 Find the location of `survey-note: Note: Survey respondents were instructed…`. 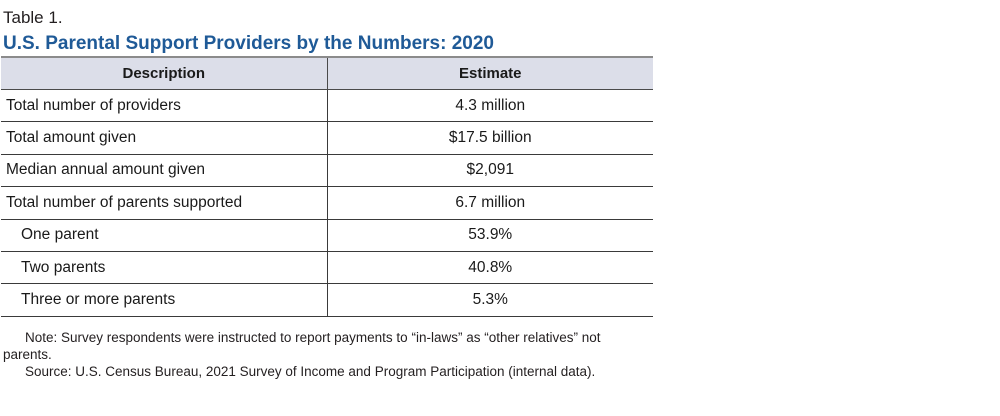

survey-note: Note: Survey respondents were instructed… is located at coordinates (302, 346).